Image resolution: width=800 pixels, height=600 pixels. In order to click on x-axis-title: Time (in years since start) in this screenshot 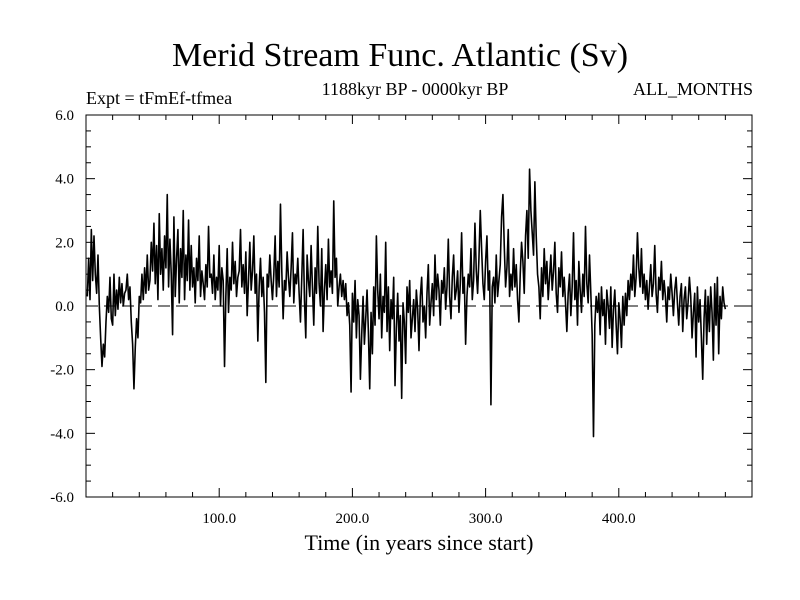, I will do `click(419, 542)`.